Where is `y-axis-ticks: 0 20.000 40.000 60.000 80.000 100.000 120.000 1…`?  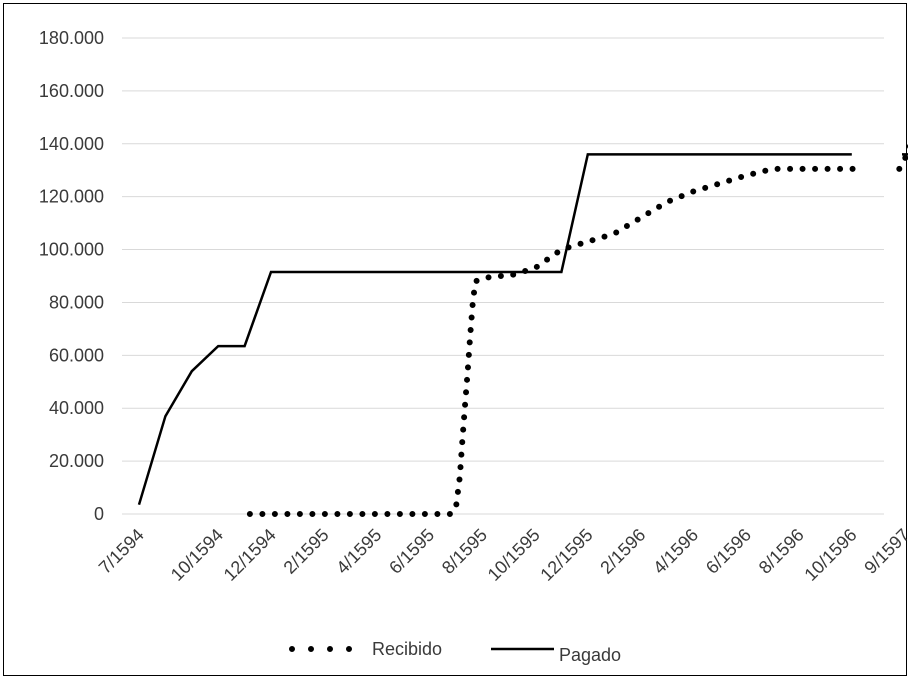 y-axis-ticks: 0 20.000 40.000 60.000 80.000 100.000 120.000 1… is located at coordinates (71, 276).